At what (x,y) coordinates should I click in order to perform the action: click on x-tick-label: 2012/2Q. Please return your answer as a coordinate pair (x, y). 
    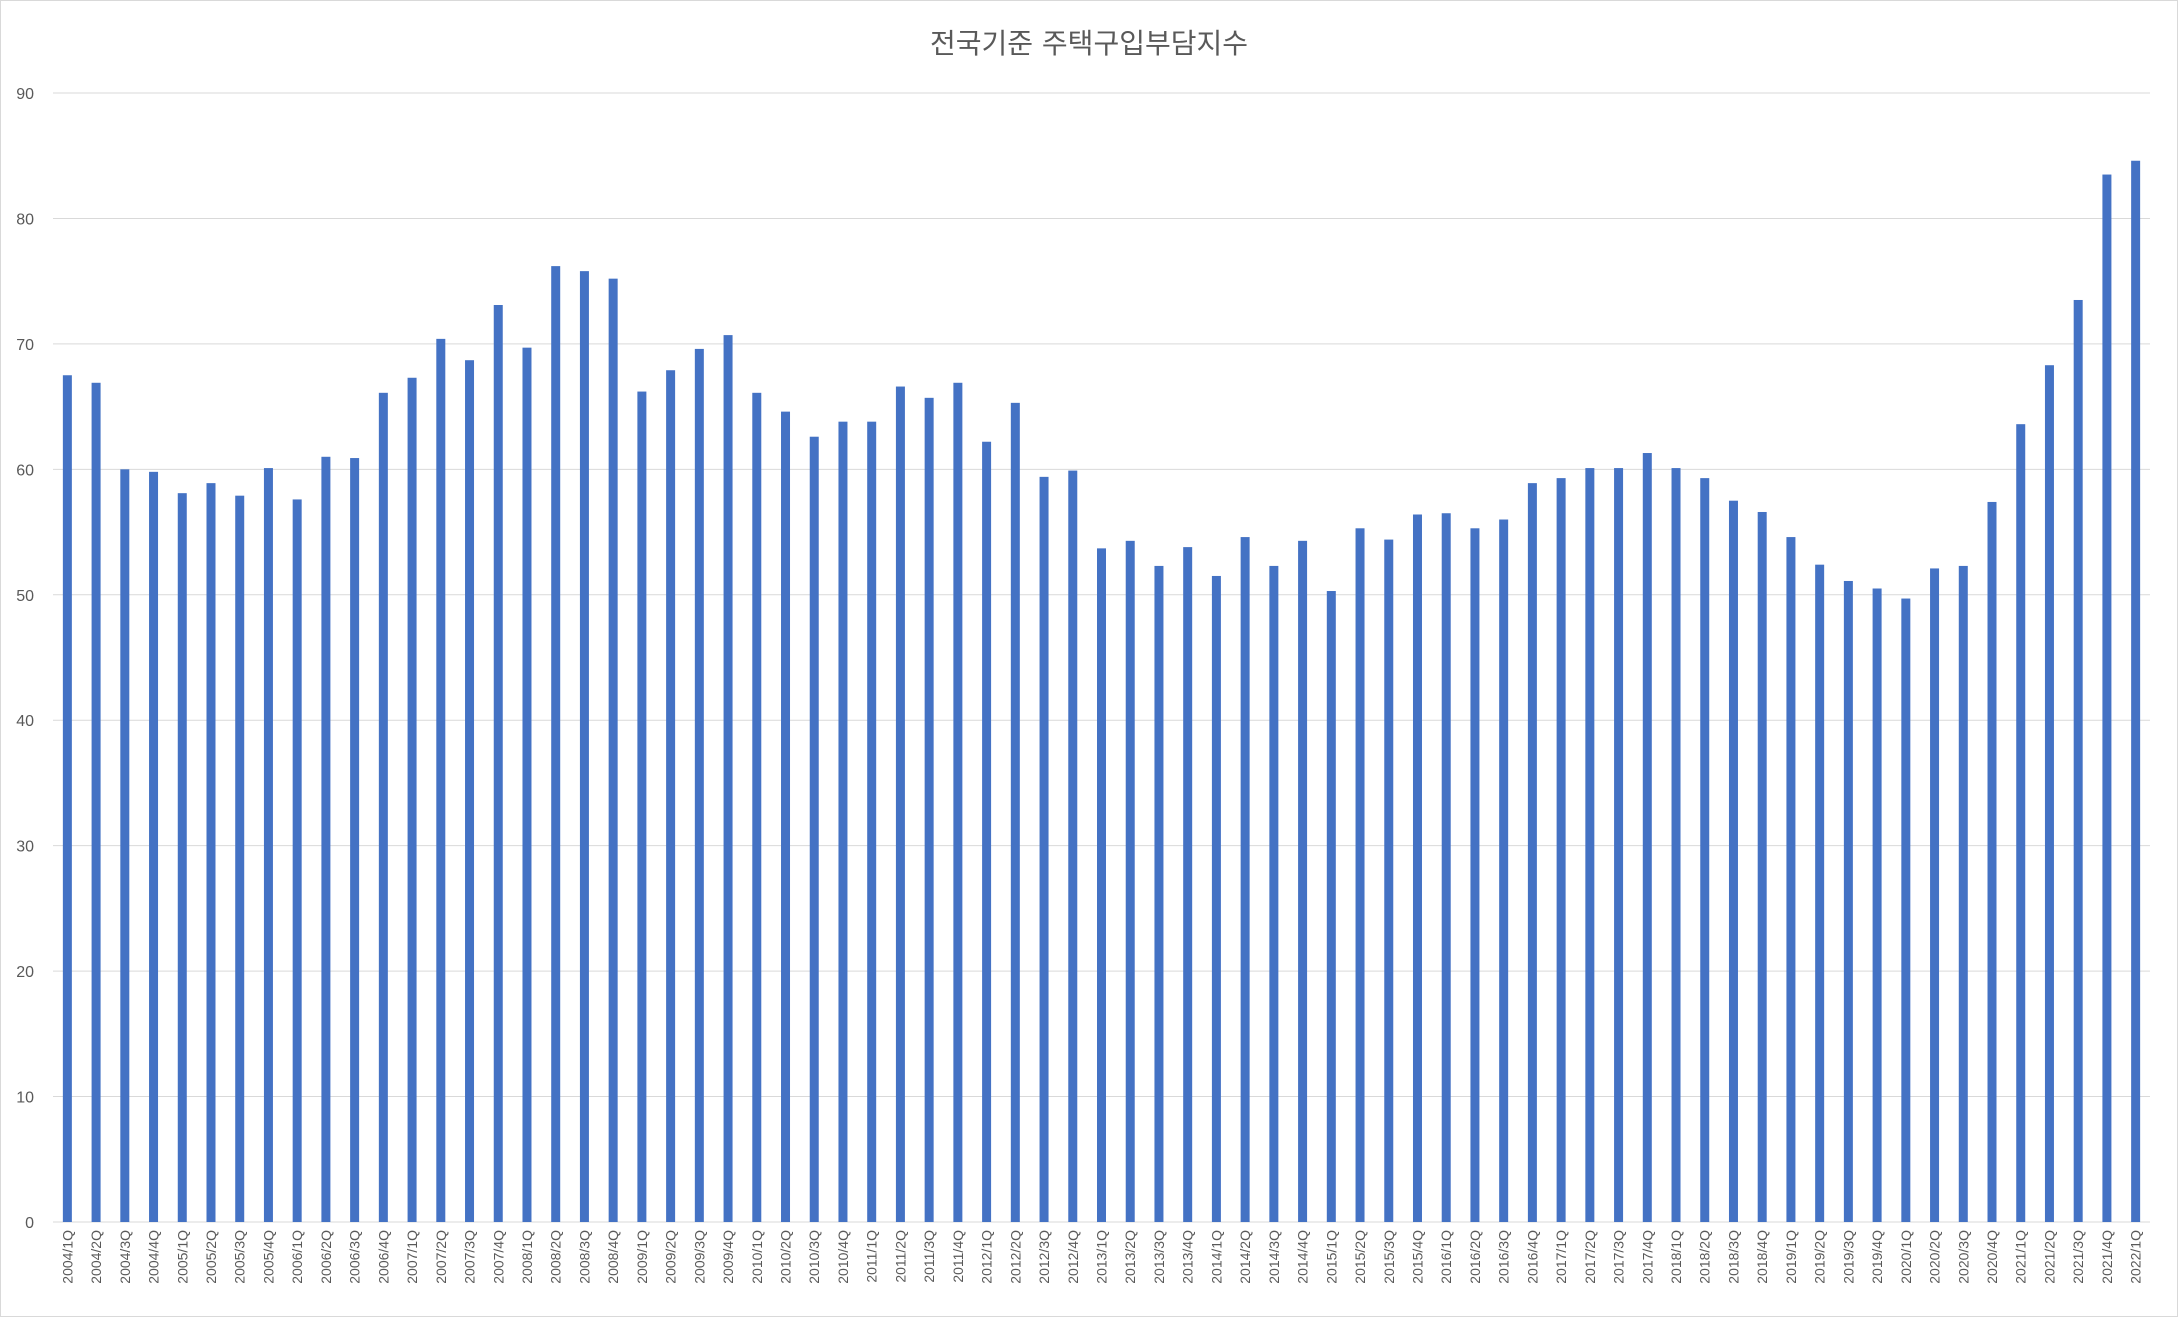
    Looking at the image, I should click on (1015, 1257).